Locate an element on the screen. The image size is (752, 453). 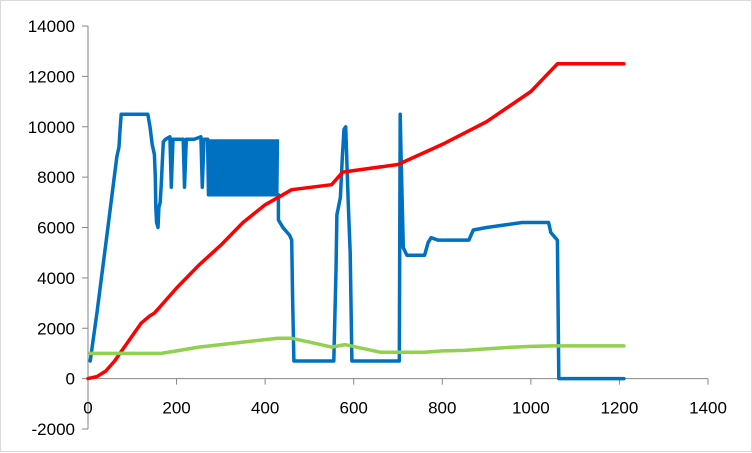
x-tick-label: 600 is located at coordinates (354, 408).